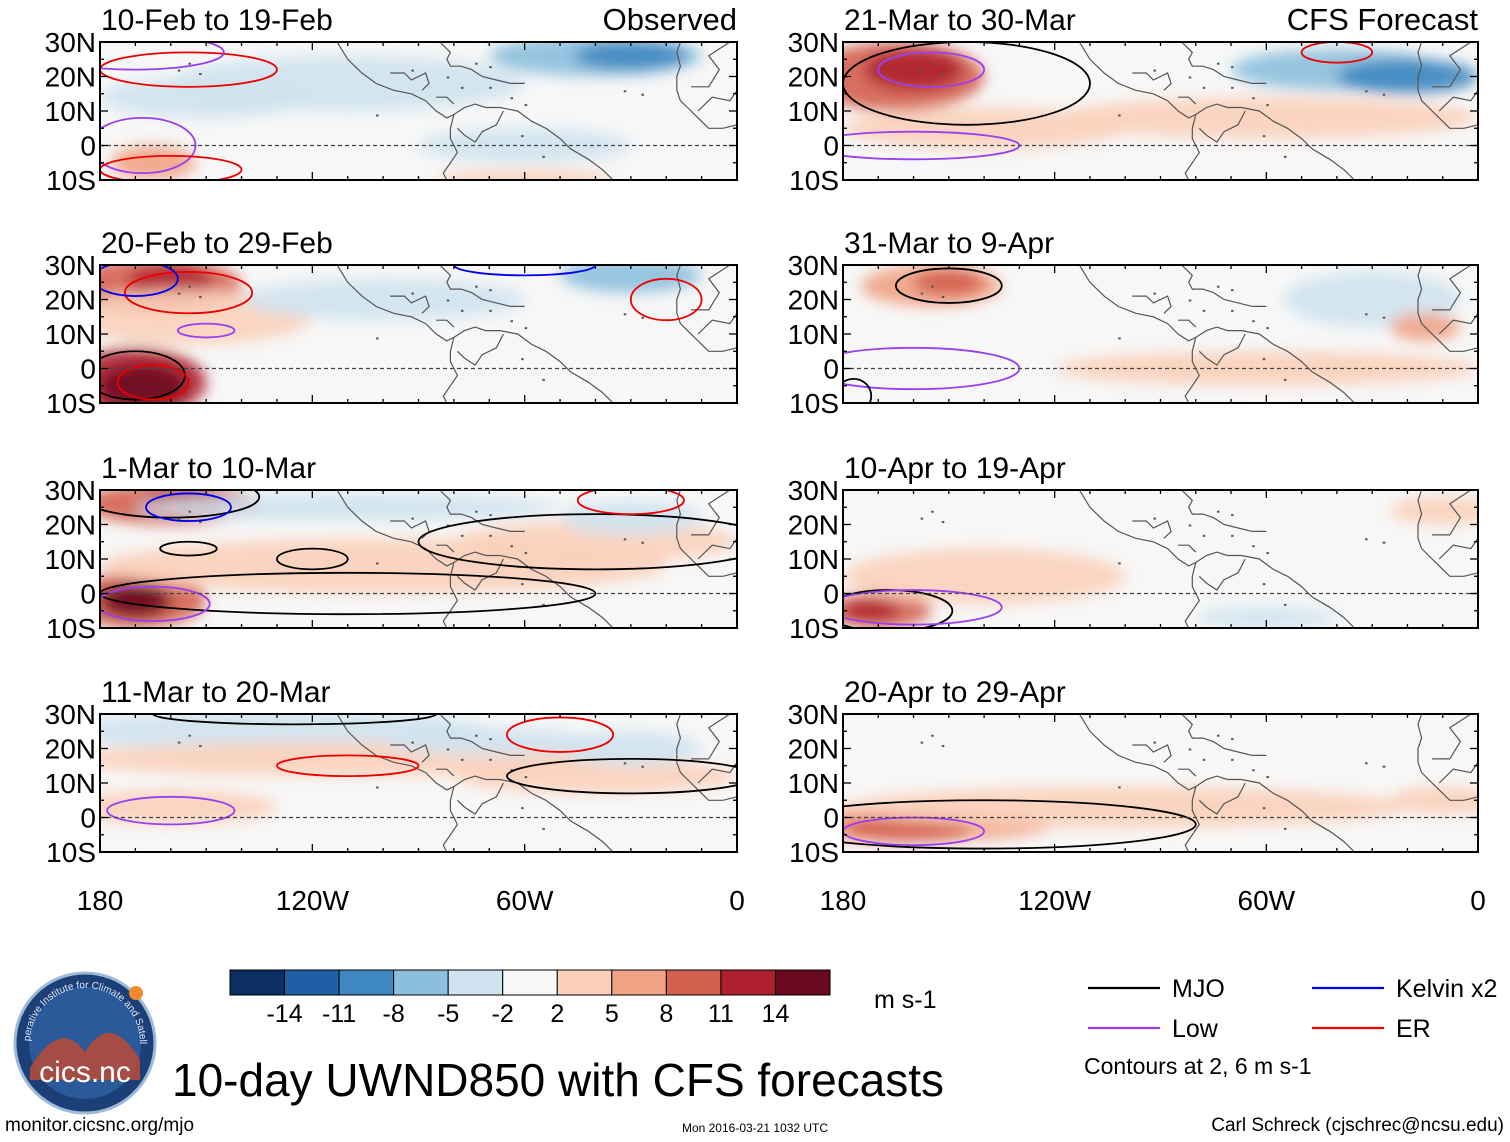 The image size is (1510, 1142). What do you see at coordinates (557, 1014) in the screenshot?
I see `colorbar-tick-label: 2` at bounding box center [557, 1014].